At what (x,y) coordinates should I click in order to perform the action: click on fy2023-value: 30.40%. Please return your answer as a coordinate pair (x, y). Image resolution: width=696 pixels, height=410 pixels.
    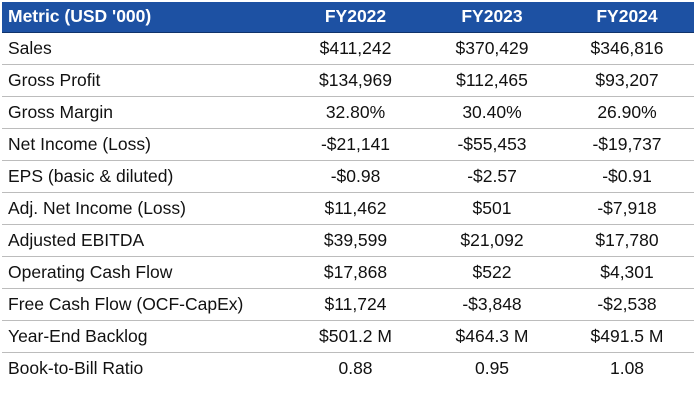
    Looking at the image, I should click on (492, 112).